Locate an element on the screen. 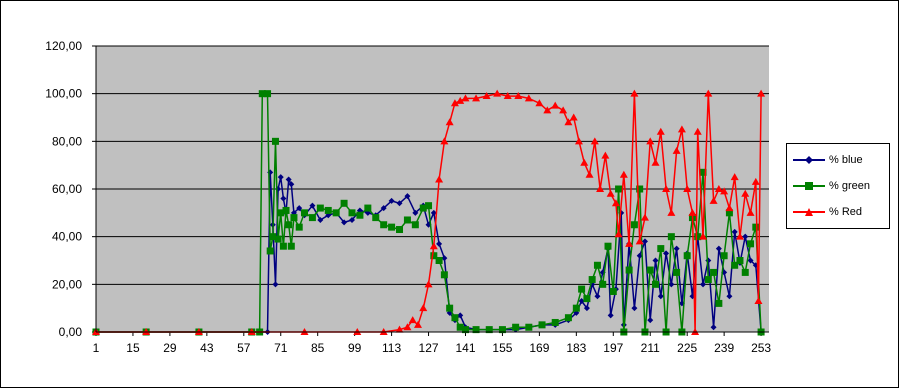 The width and height of the screenshot is (900, 389). y-tick-label: 120,00 is located at coordinates (63, 46).